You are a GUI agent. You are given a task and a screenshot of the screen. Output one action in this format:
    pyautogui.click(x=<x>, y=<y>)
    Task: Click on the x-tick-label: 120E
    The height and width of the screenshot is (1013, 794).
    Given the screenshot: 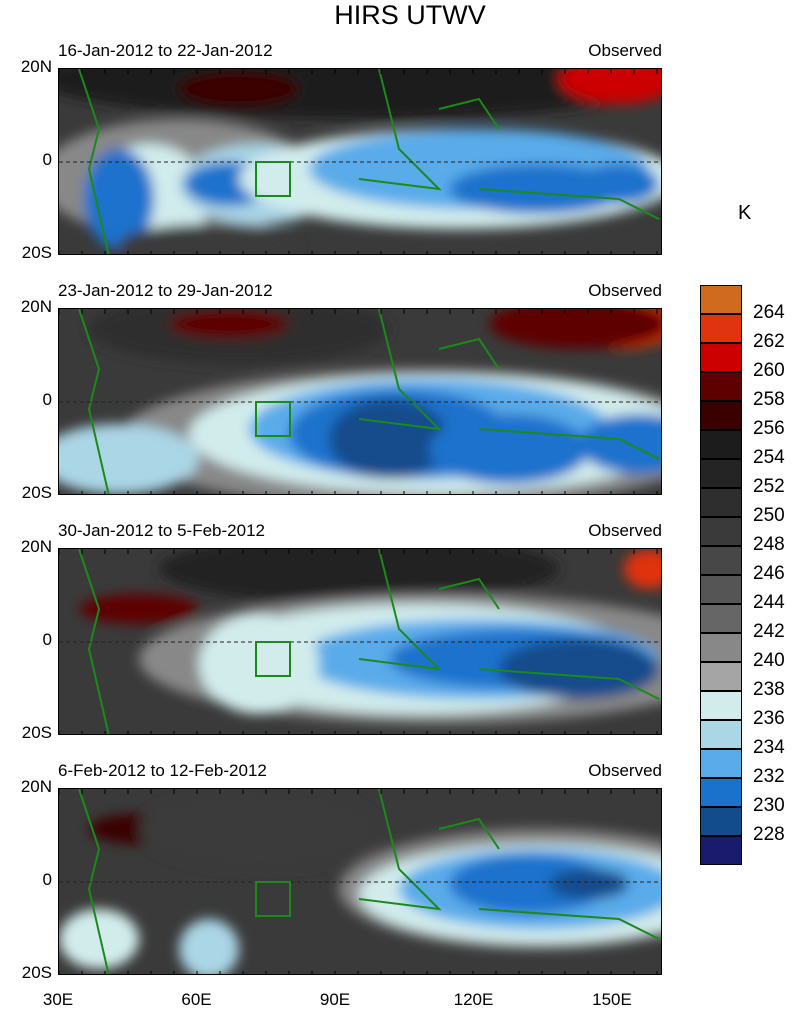 What is the action you would take?
    pyautogui.click(x=473, y=999)
    